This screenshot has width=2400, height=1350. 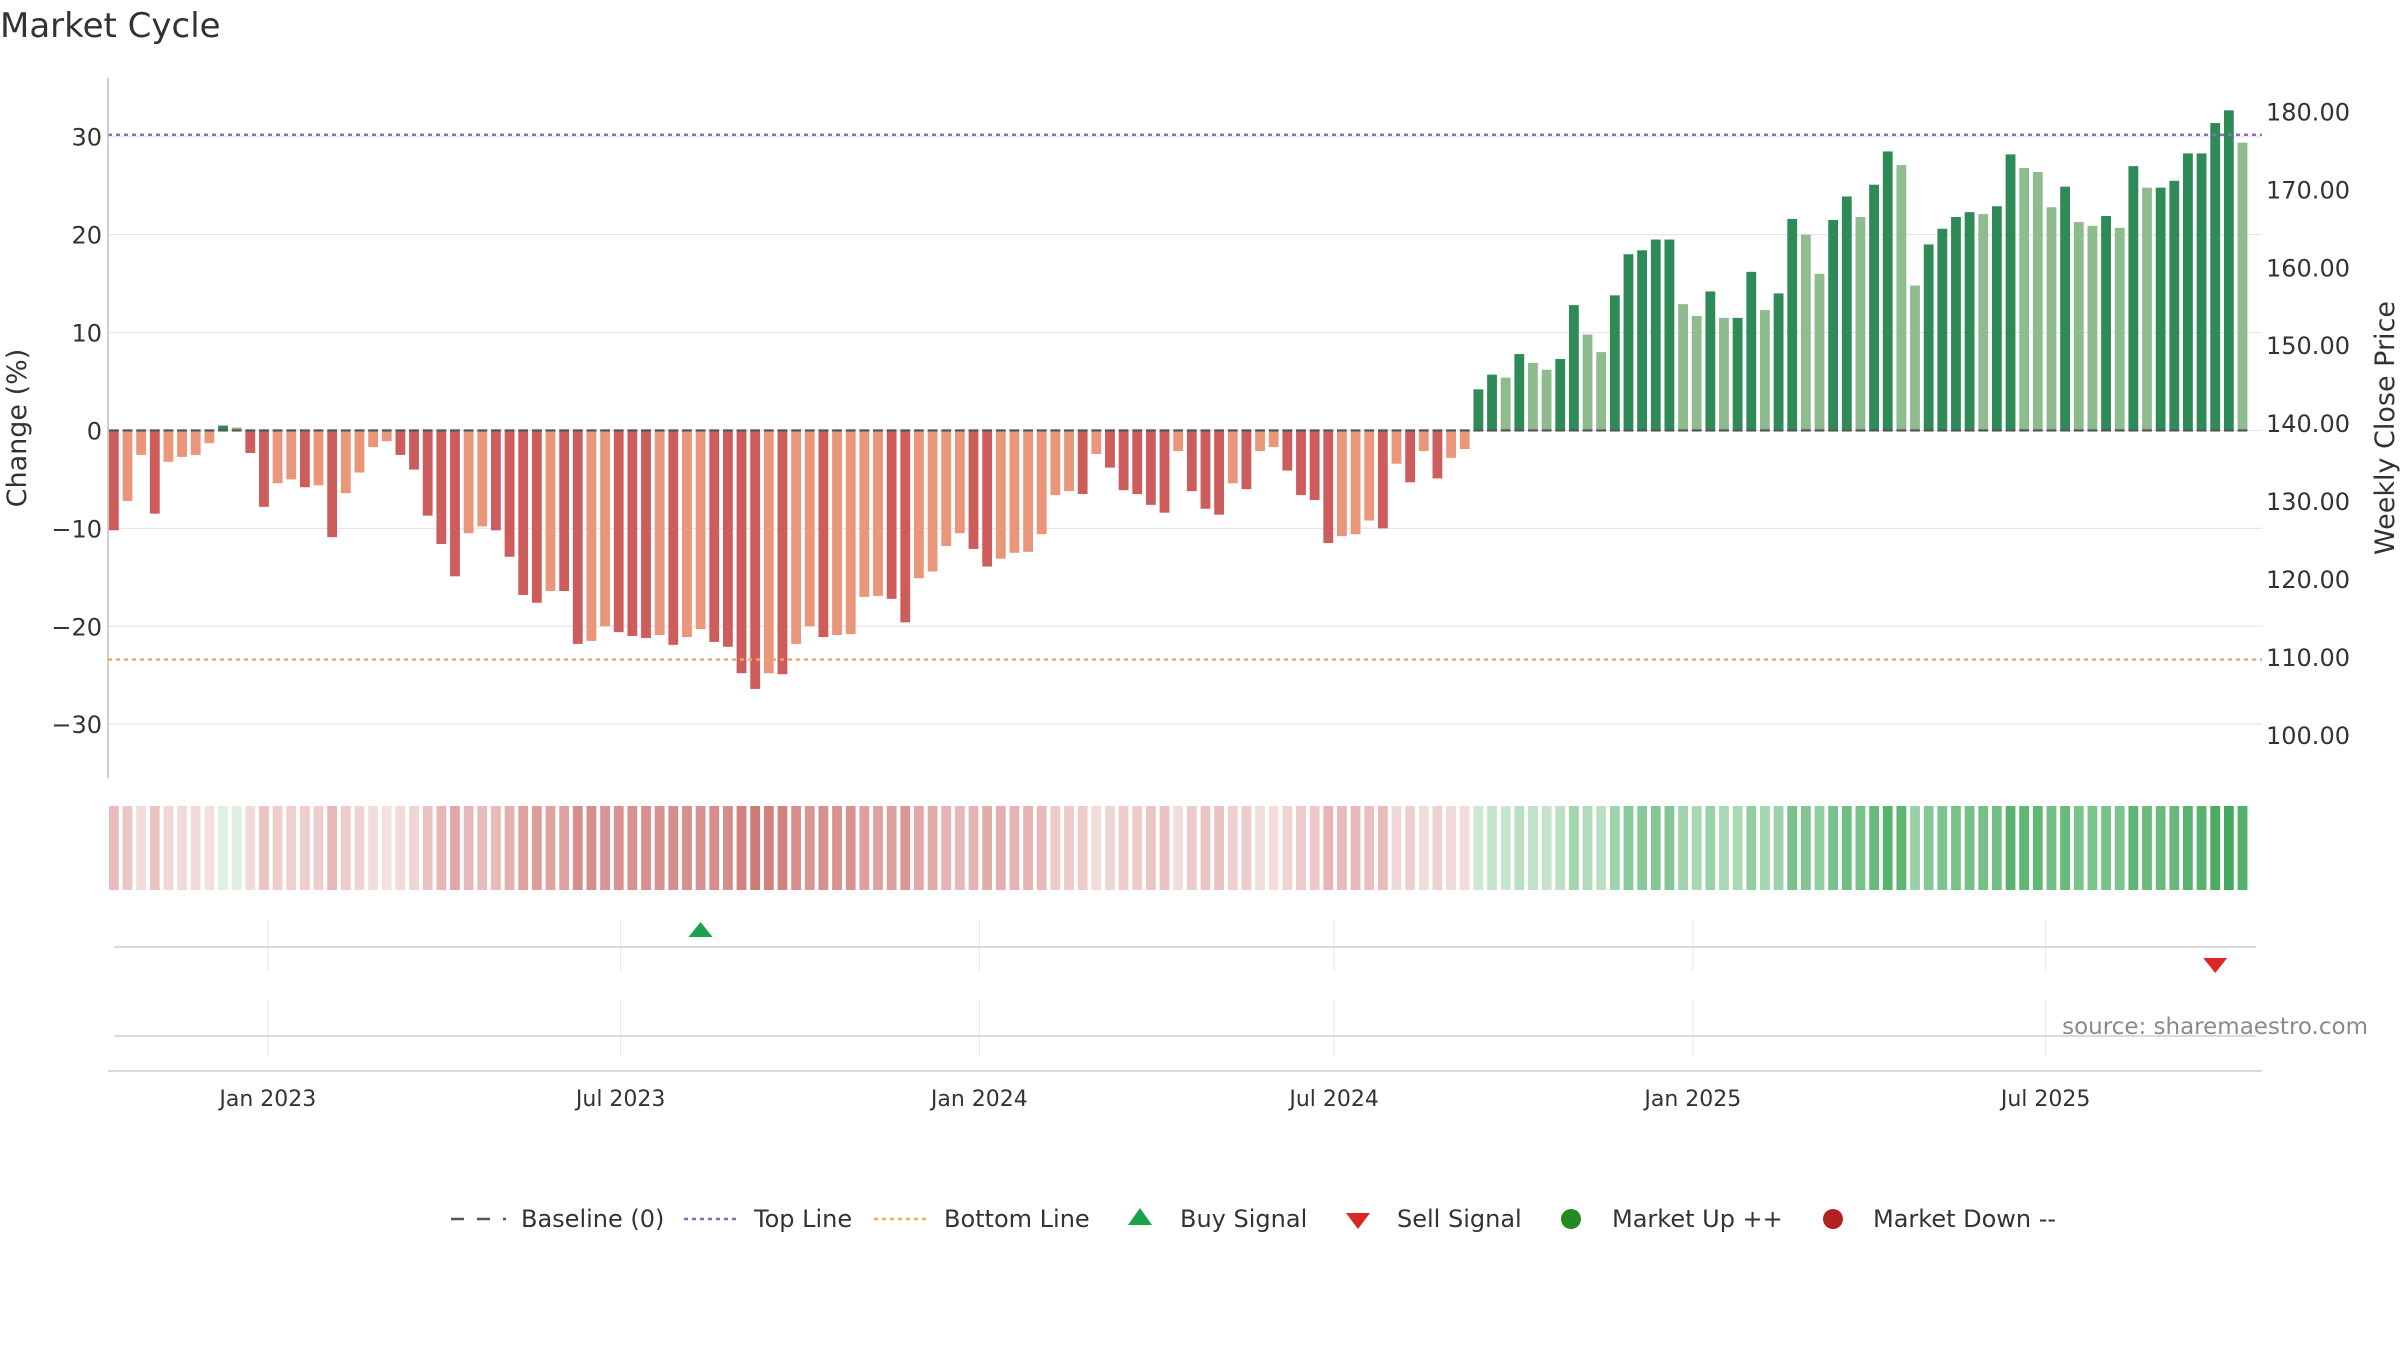 I want to click on y2-tick-label: 130.00, so click(x=2308, y=502).